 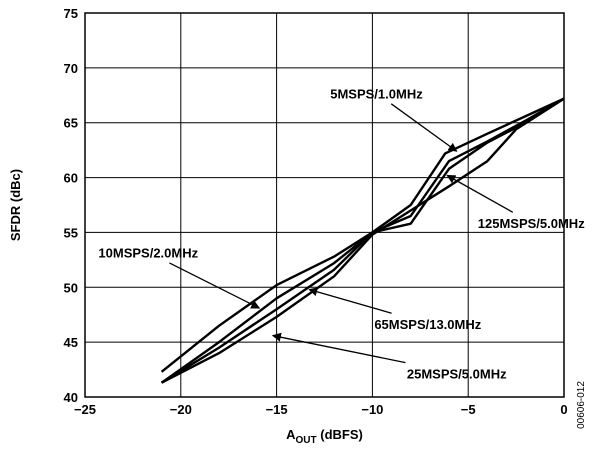 I want to click on y-tick-label: 40, so click(x=71, y=397).